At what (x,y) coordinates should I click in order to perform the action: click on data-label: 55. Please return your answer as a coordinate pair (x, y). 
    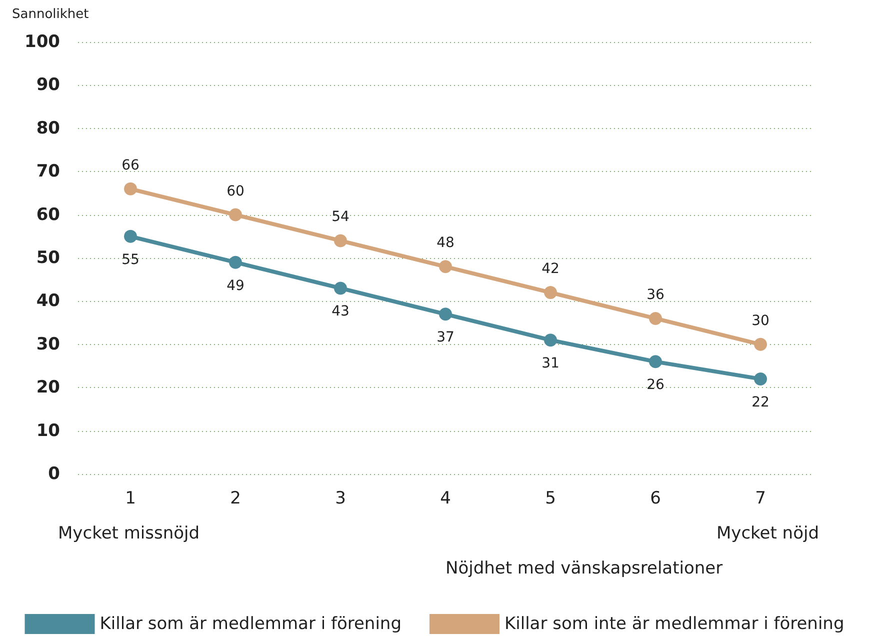
    Looking at the image, I should click on (131, 260).